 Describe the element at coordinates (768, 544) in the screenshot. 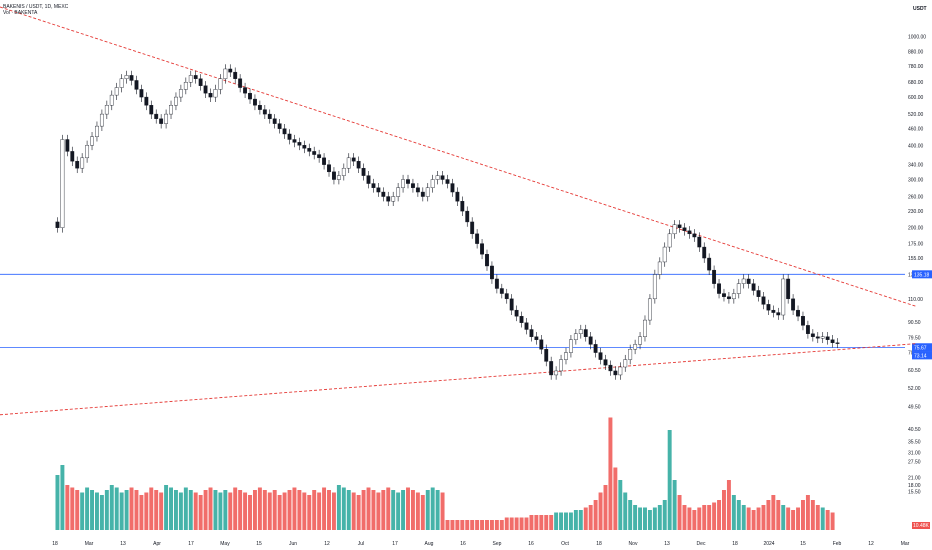

I see `x-tick-label: 2024` at that location.